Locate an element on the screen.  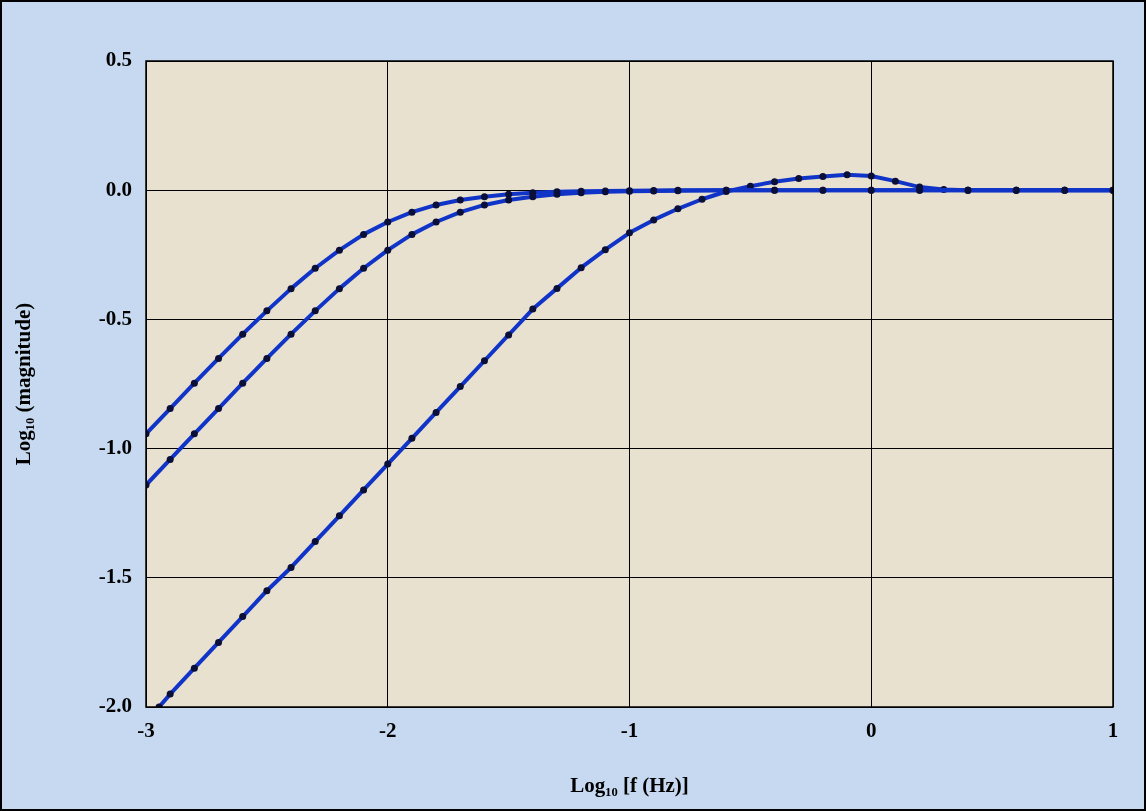
x-tick-label: 1 is located at coordinates (1113, 730).